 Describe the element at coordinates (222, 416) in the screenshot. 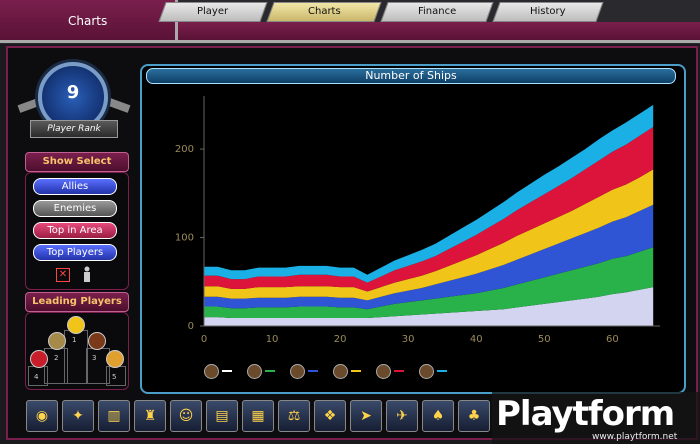

I see `cargo-icon: ▤` at that location.